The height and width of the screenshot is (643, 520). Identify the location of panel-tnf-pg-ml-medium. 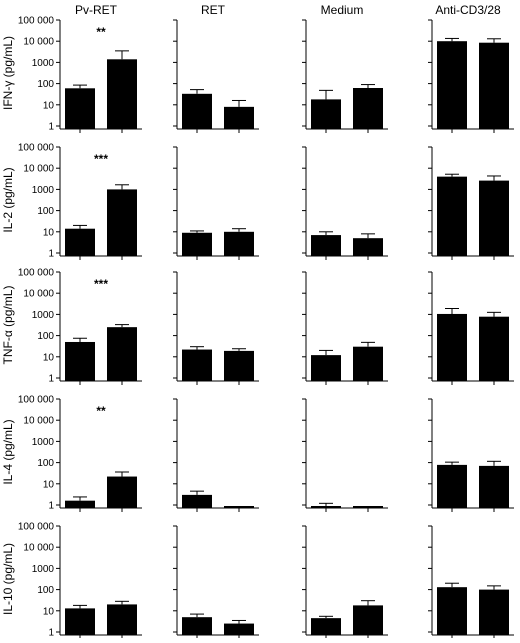
(345, 328).